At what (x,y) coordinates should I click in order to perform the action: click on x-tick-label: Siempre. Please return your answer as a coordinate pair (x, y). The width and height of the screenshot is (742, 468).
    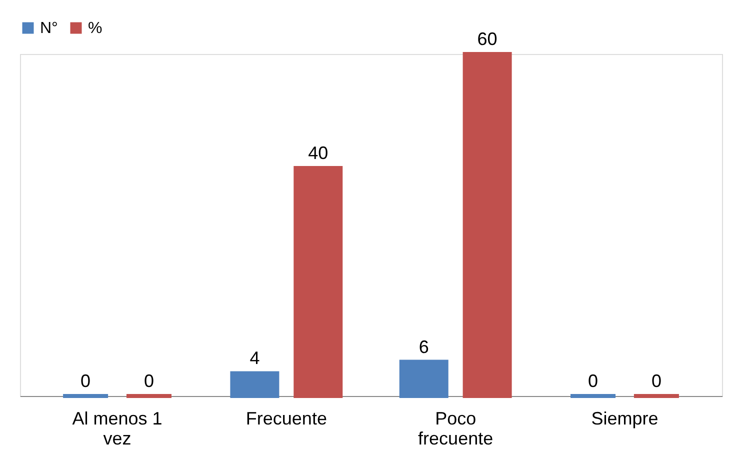
    Looking at the image, I should click on (624, 418).